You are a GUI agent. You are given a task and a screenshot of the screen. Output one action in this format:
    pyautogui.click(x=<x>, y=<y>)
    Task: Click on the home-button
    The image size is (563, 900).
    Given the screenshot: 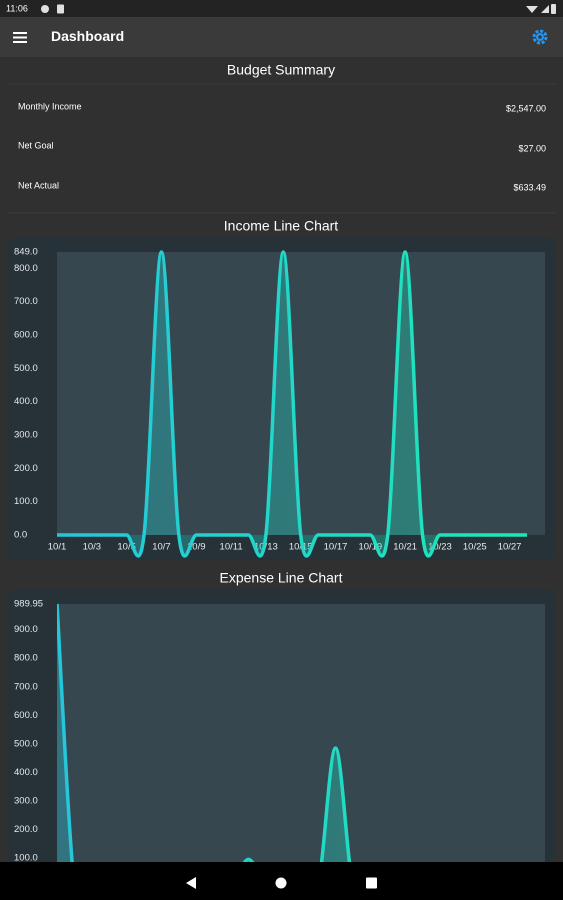 What is the action you would take?
    pyautogui.click(x=281, y=883)
    